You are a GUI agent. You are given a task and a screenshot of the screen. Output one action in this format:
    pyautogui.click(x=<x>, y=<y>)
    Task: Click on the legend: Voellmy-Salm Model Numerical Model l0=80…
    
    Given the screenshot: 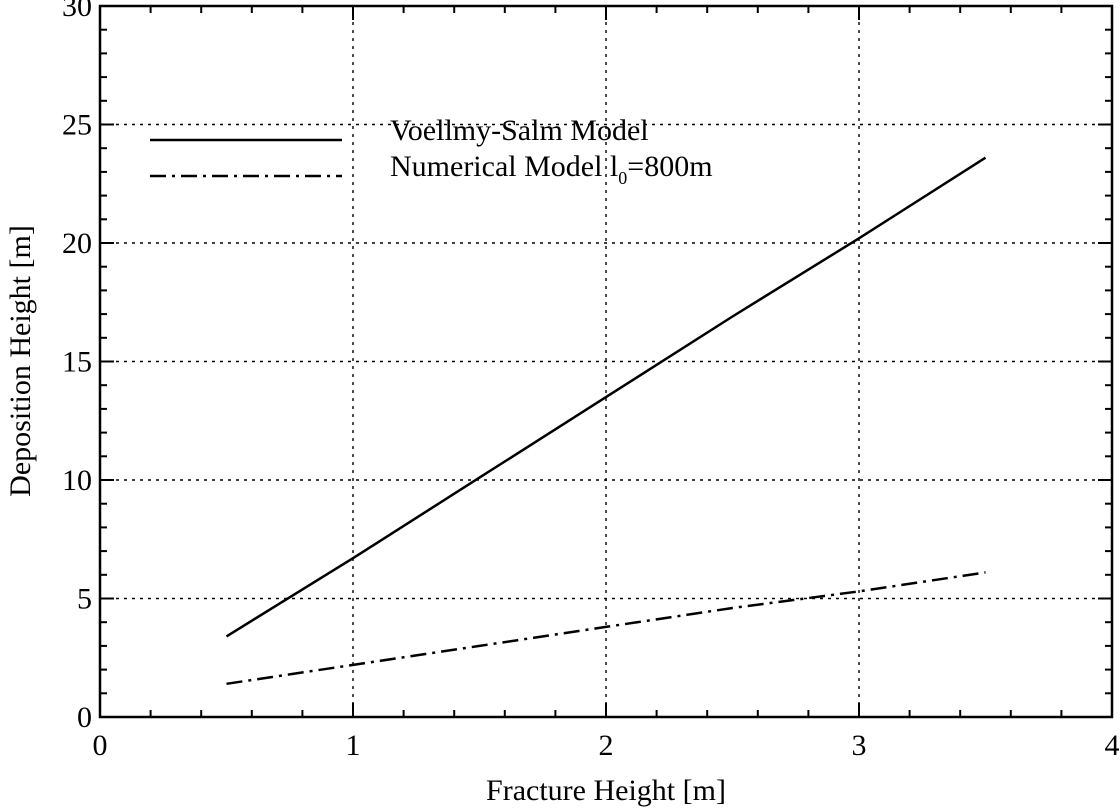 What is the action you would take?
    pyautogui.click(x=431, y=151)
    